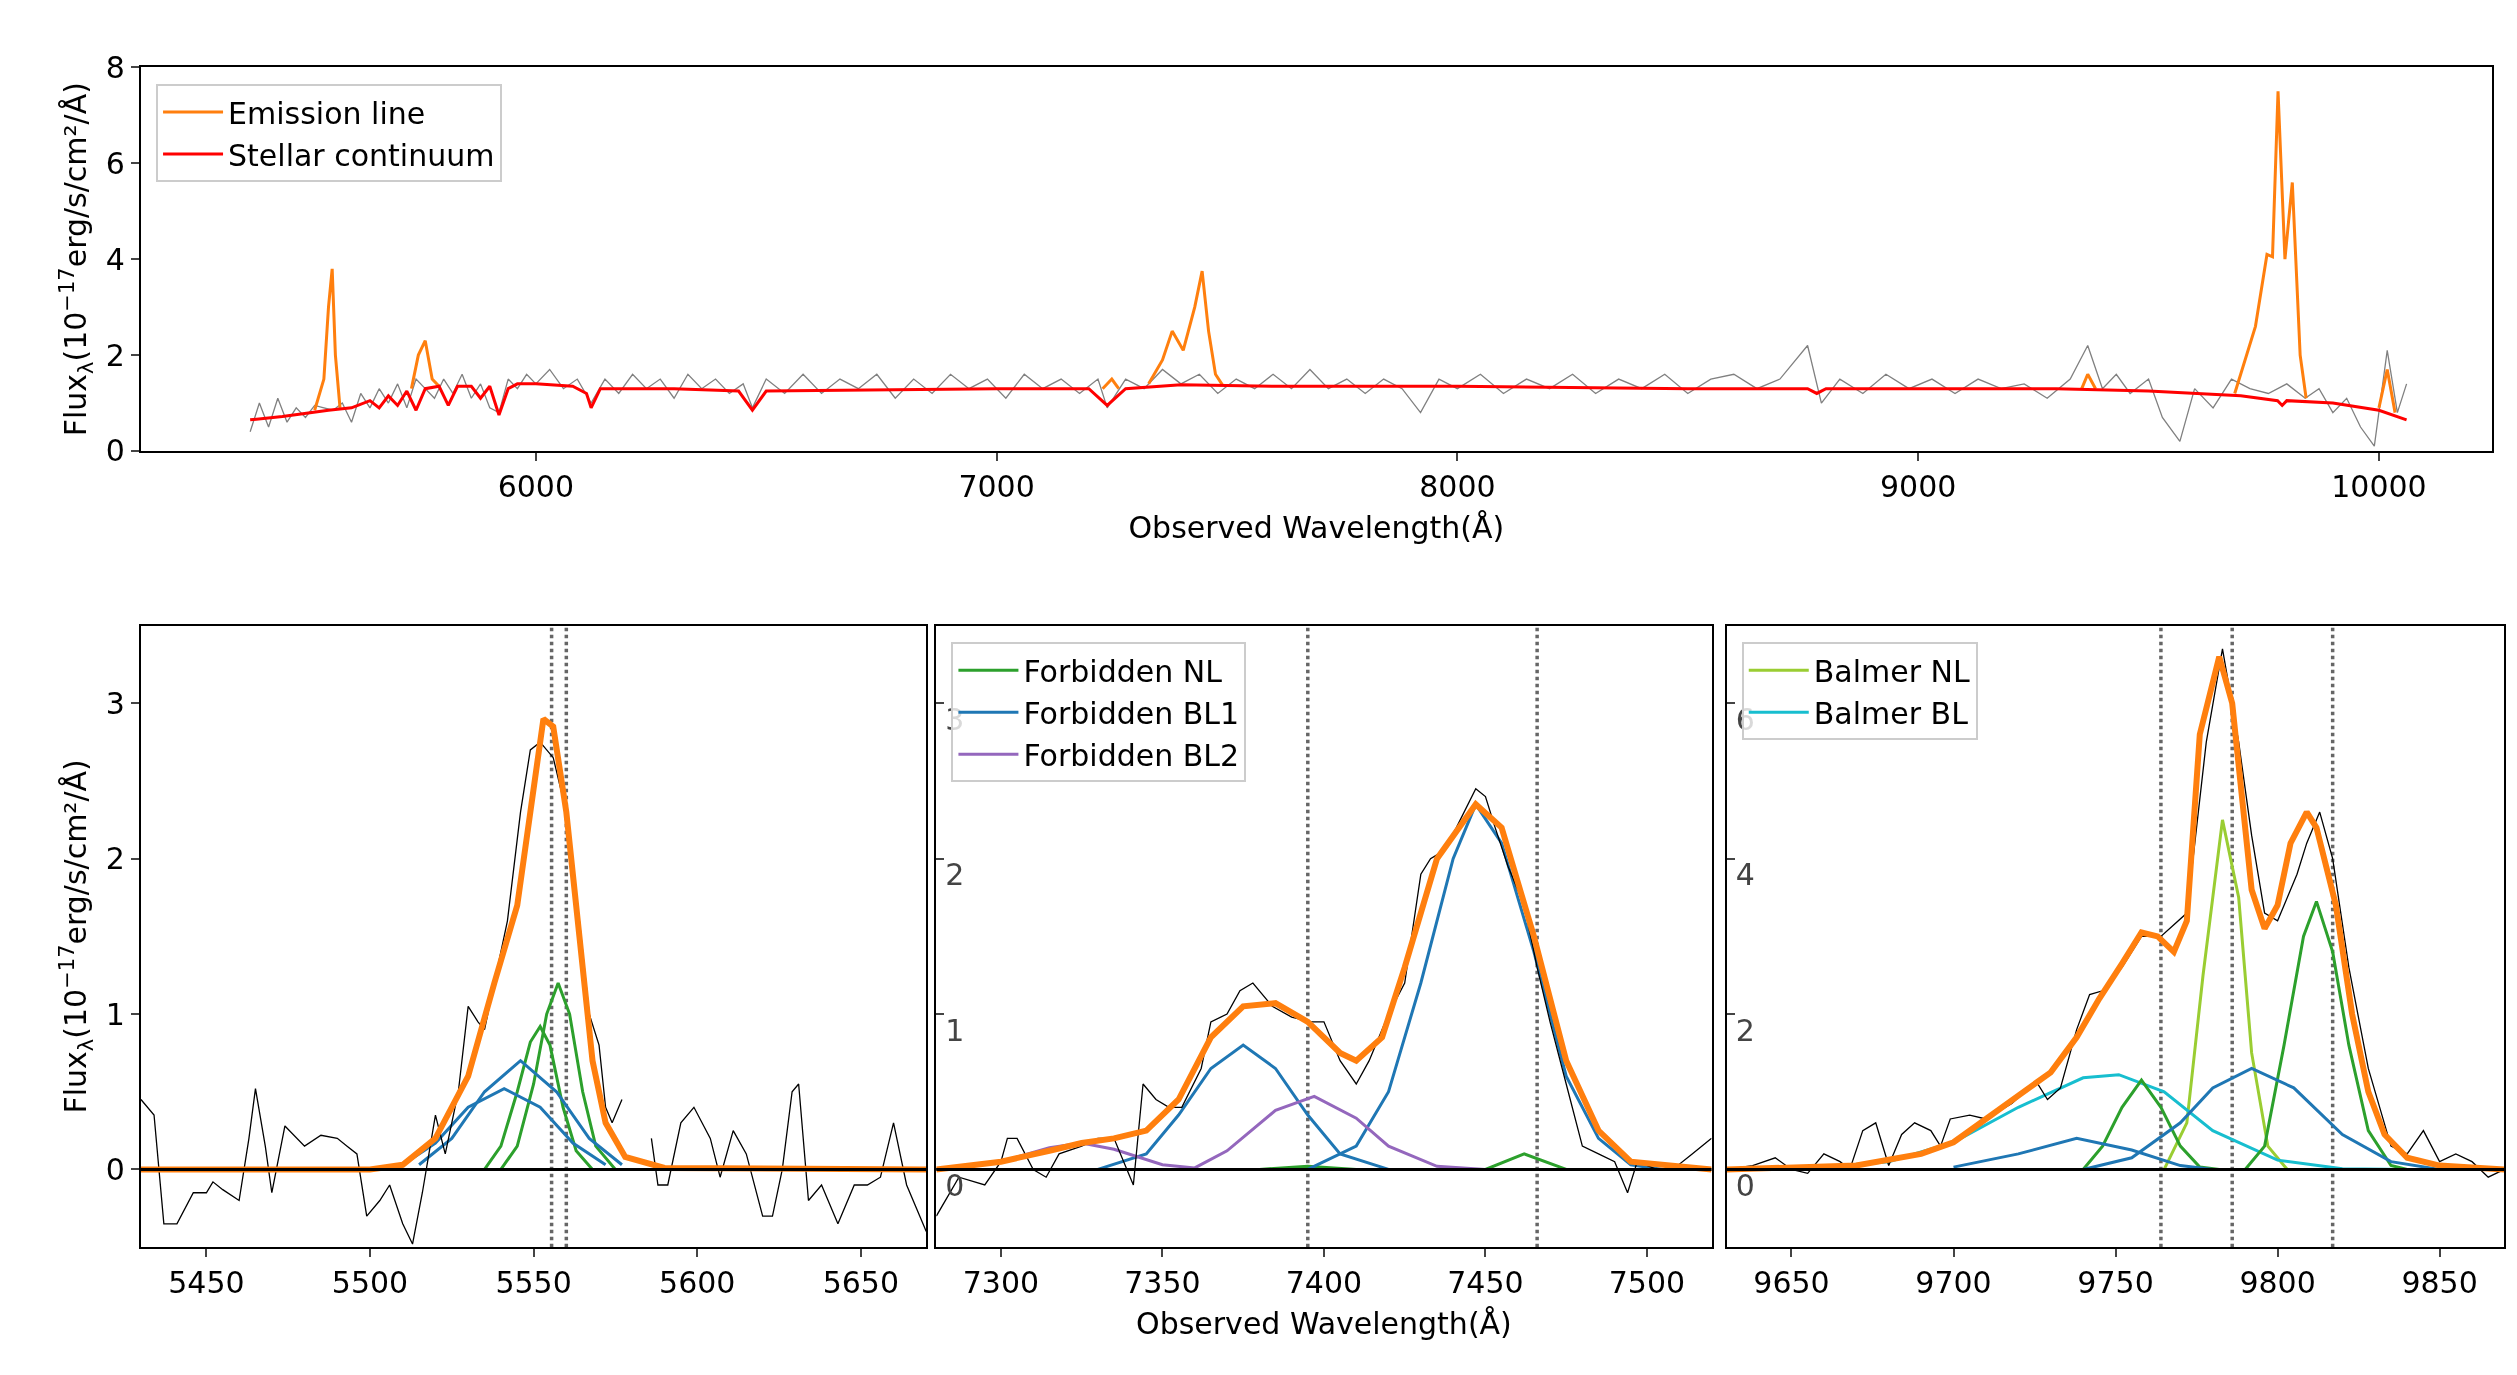 The width and height of the screenshot is (2517, 1375). What do you see at coordinates (1457, 486) in the screenshot?
I see `x-tick-label: 8000` at bounding box center [1457, 486].